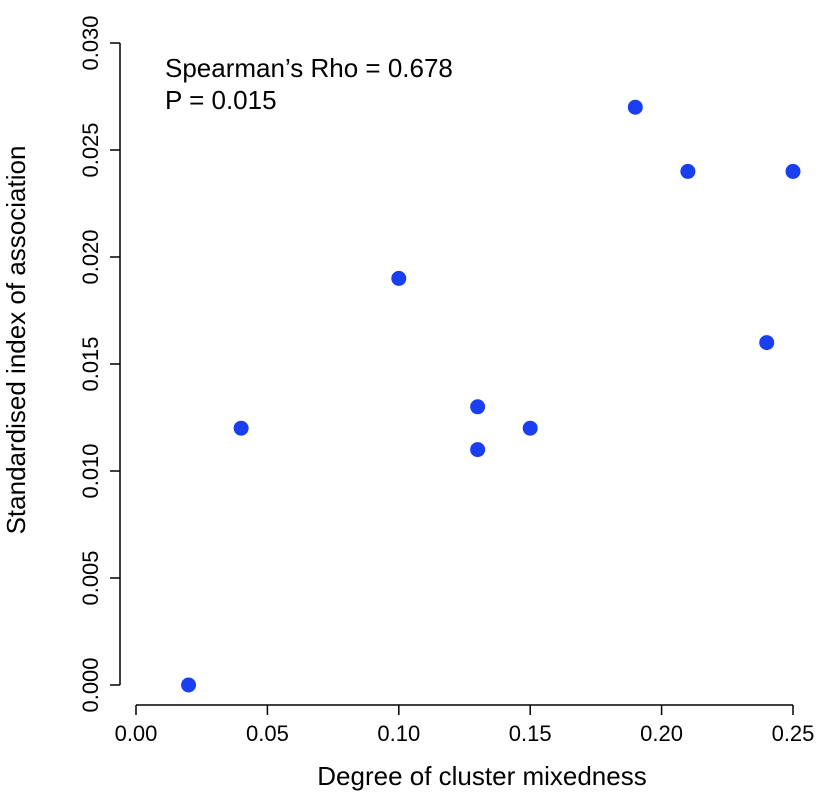 This screenshot has height=800, width=823. I want to click on x-tick-label: 0.25, so click(793, 733).